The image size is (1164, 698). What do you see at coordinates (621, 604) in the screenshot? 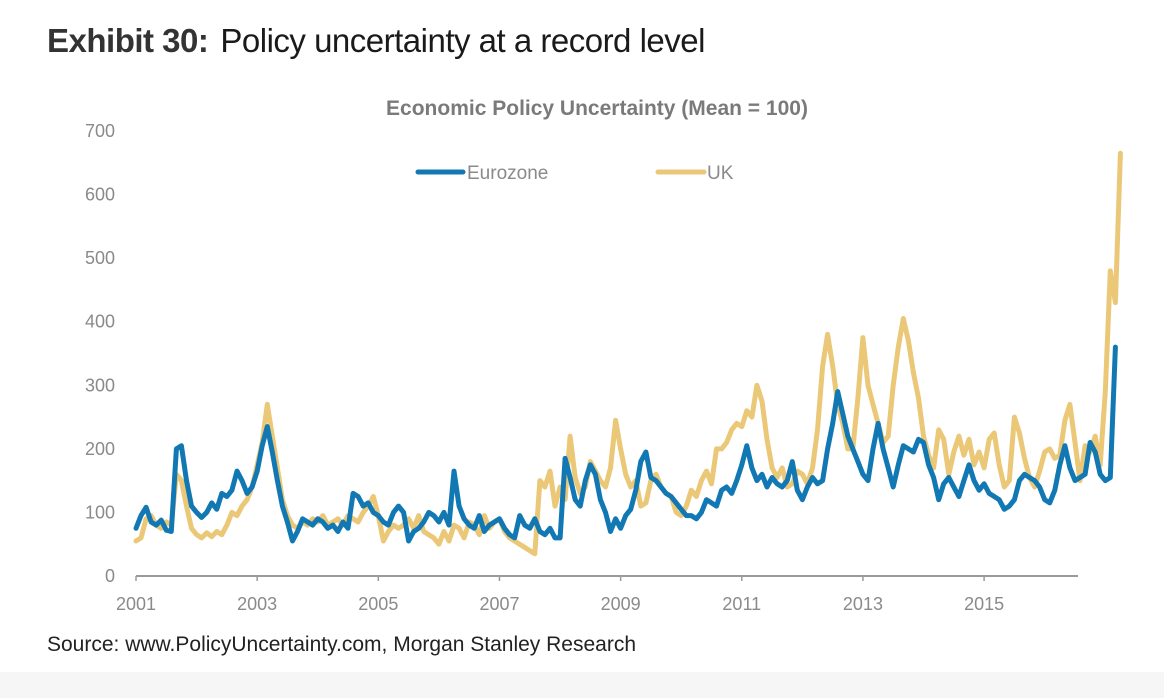
I see `x-tick-label: 2009` at bounding box center [621, 604].